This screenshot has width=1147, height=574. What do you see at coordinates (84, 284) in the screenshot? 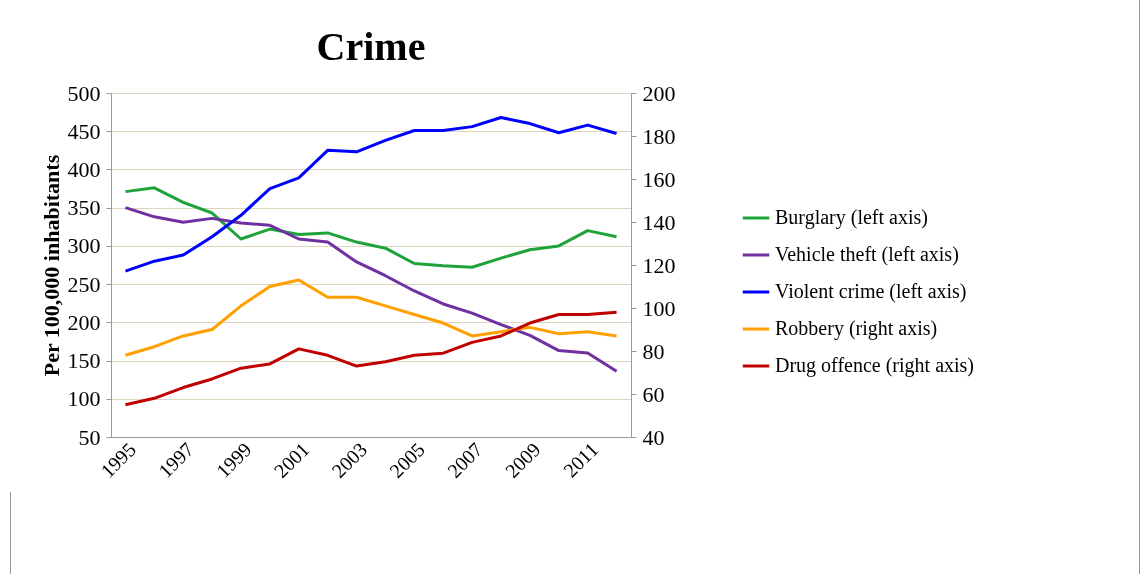
I see `y-tick-label: 250` at bounding box center [84, 284].